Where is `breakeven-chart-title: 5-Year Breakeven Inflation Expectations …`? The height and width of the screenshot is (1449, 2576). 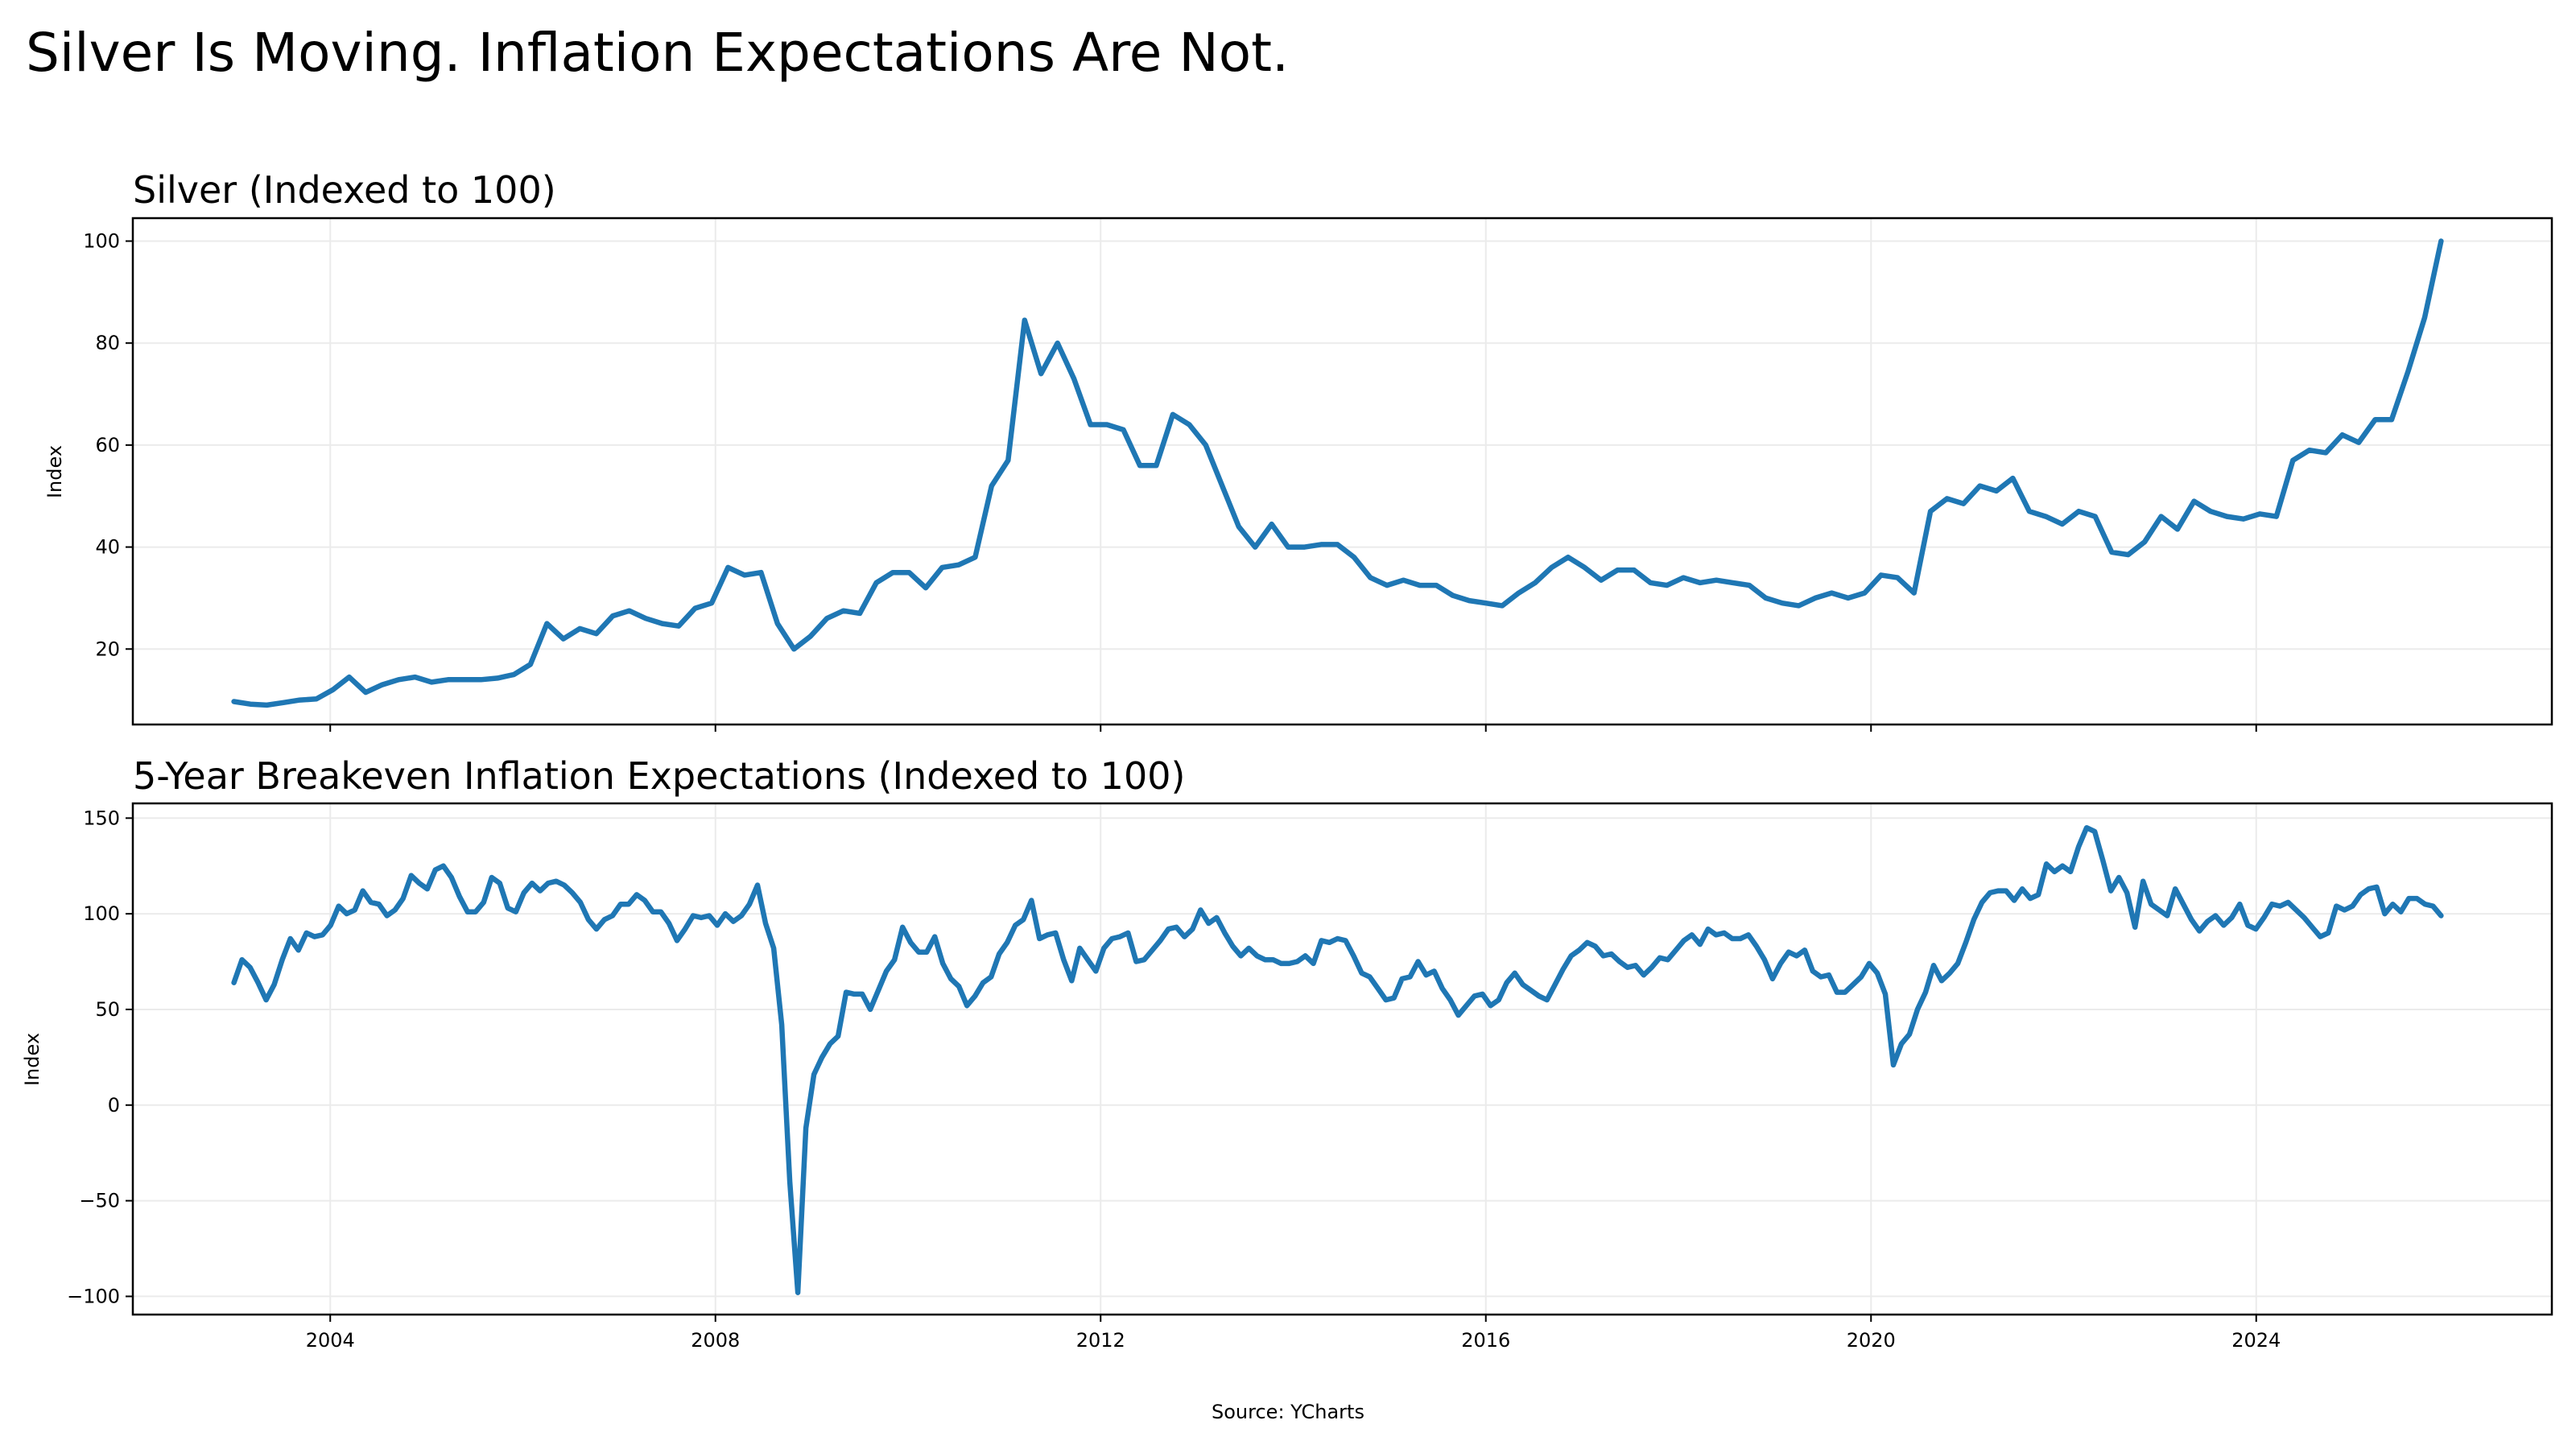 breakeven-chart-title: 5-Year Breakeven Inflation Expectations … is located at coordinates (659, 776).